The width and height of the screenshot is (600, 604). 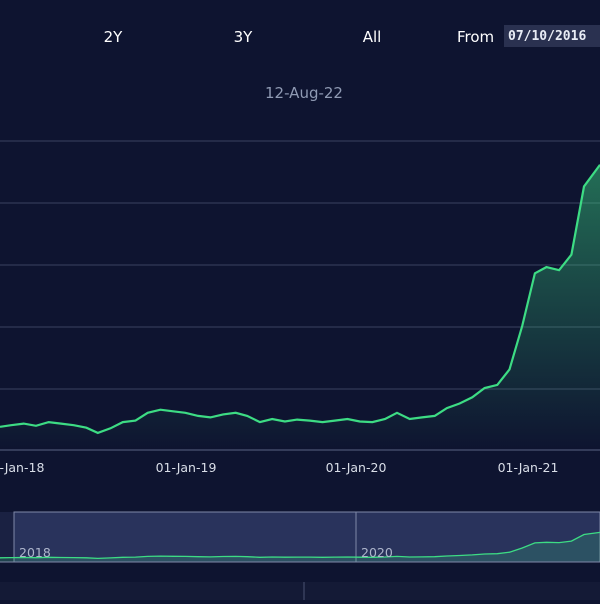 I want to click on navigator-area, so click(x=300, y=547).